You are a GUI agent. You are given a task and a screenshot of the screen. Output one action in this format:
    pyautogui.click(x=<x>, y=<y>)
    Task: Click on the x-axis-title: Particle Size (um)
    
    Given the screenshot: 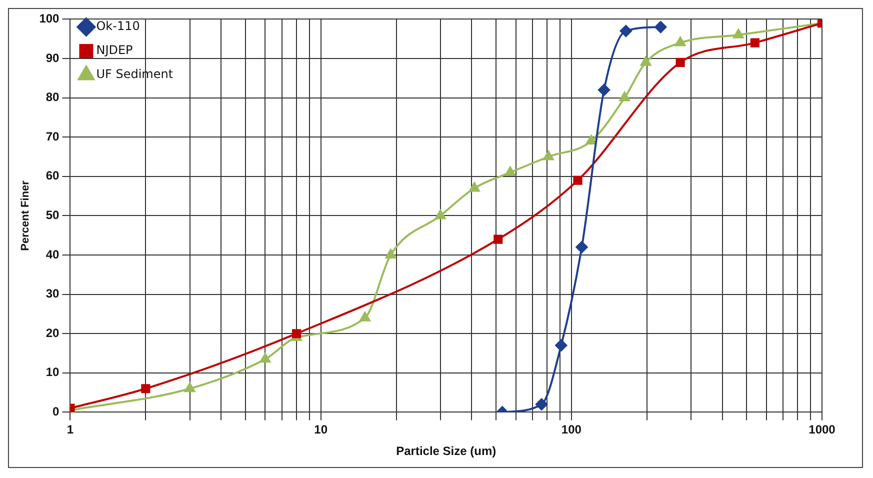 What is the action you would take?
    pyautogui.click(x=446, y=451)
    